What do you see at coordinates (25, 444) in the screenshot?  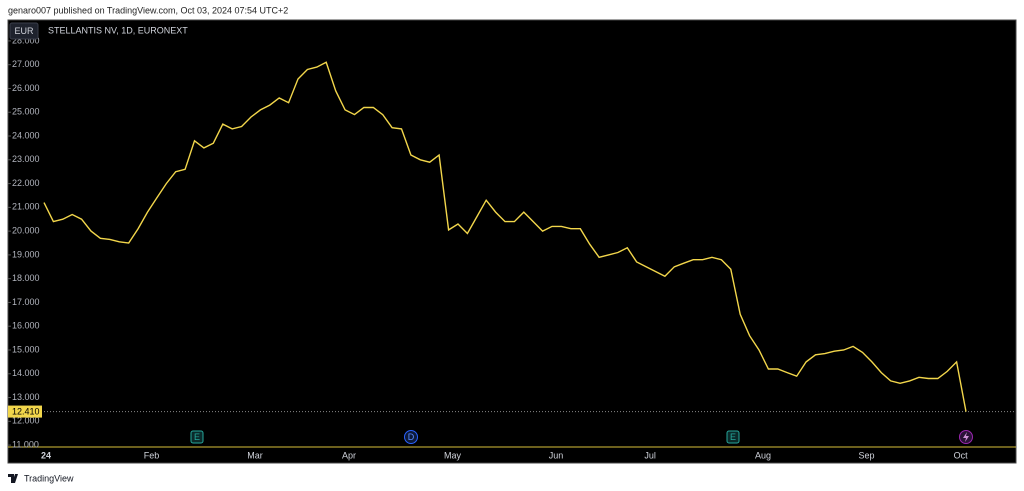 I see `y-tick-label: 11.000` at bounding box center [25, 444].